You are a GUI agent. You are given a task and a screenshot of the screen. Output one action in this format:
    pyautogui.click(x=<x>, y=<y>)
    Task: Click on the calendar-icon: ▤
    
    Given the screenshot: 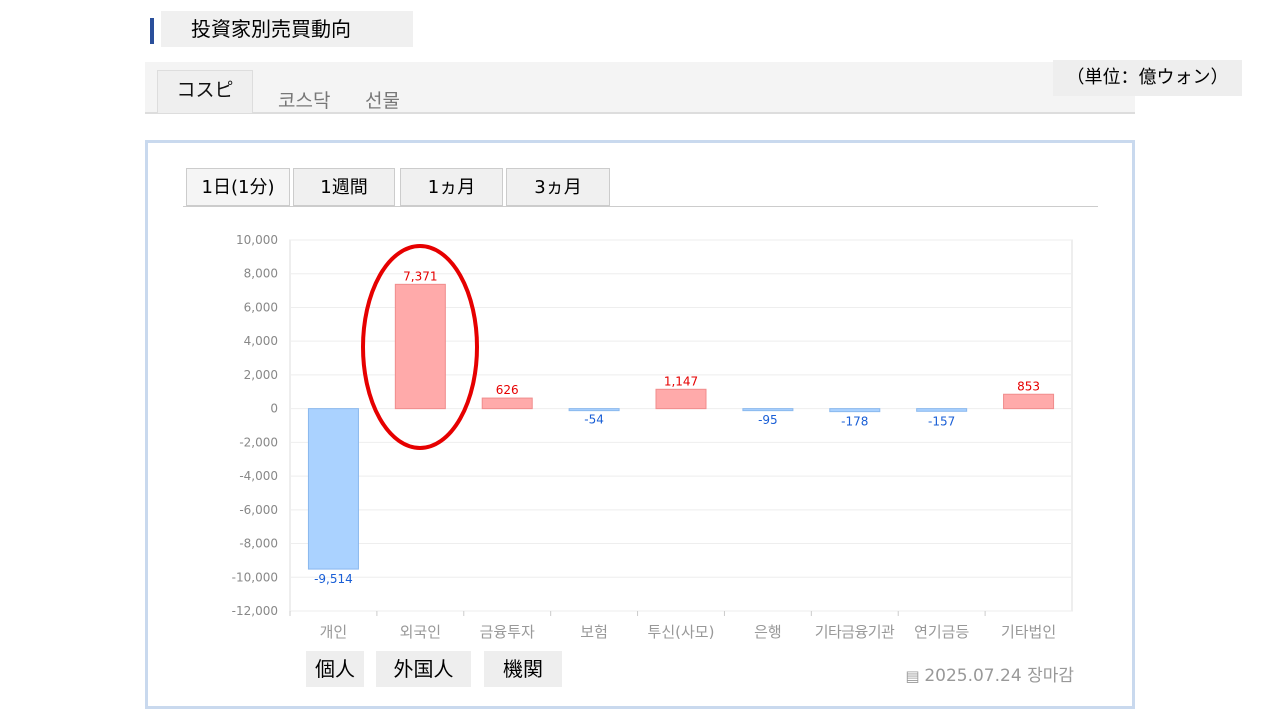 What is the action you would take?
    pyautogui.click(x=915, y=676)
    